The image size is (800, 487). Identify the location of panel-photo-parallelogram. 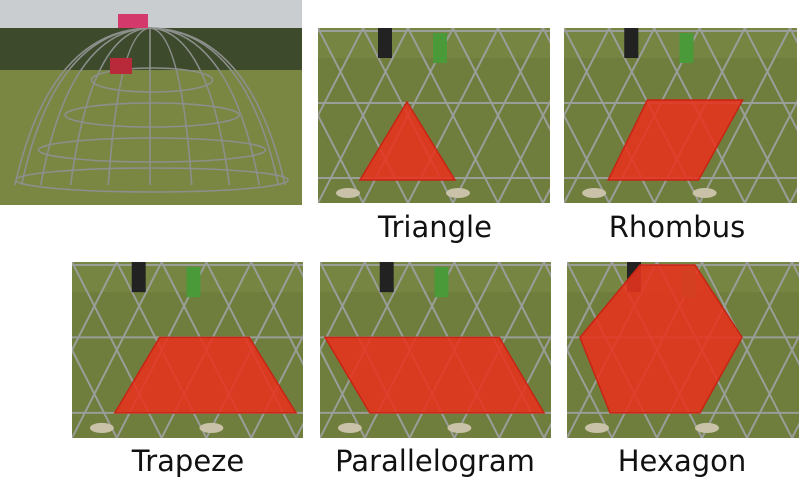
(435, 350).